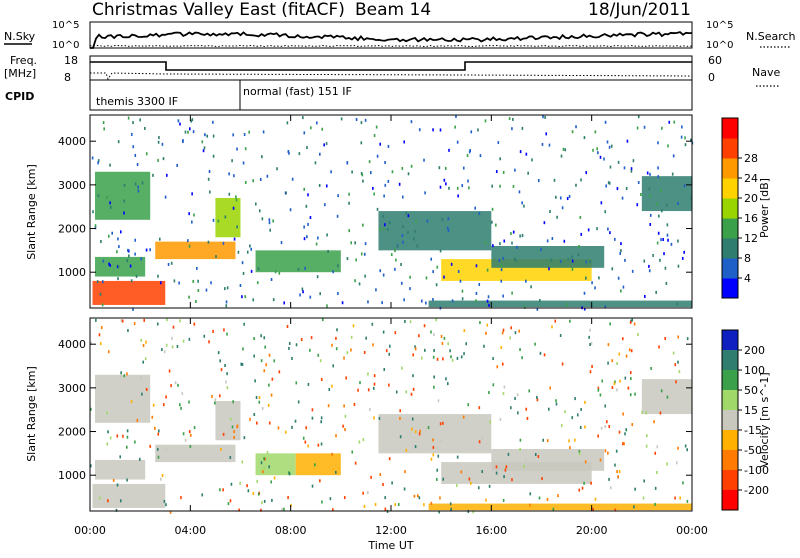 This screenshot has height=558, width=800. What do you see at coordinates (730, 168) in the screenshot?
I see `power-colorbar-swatch` at bounding box center [730, 168].